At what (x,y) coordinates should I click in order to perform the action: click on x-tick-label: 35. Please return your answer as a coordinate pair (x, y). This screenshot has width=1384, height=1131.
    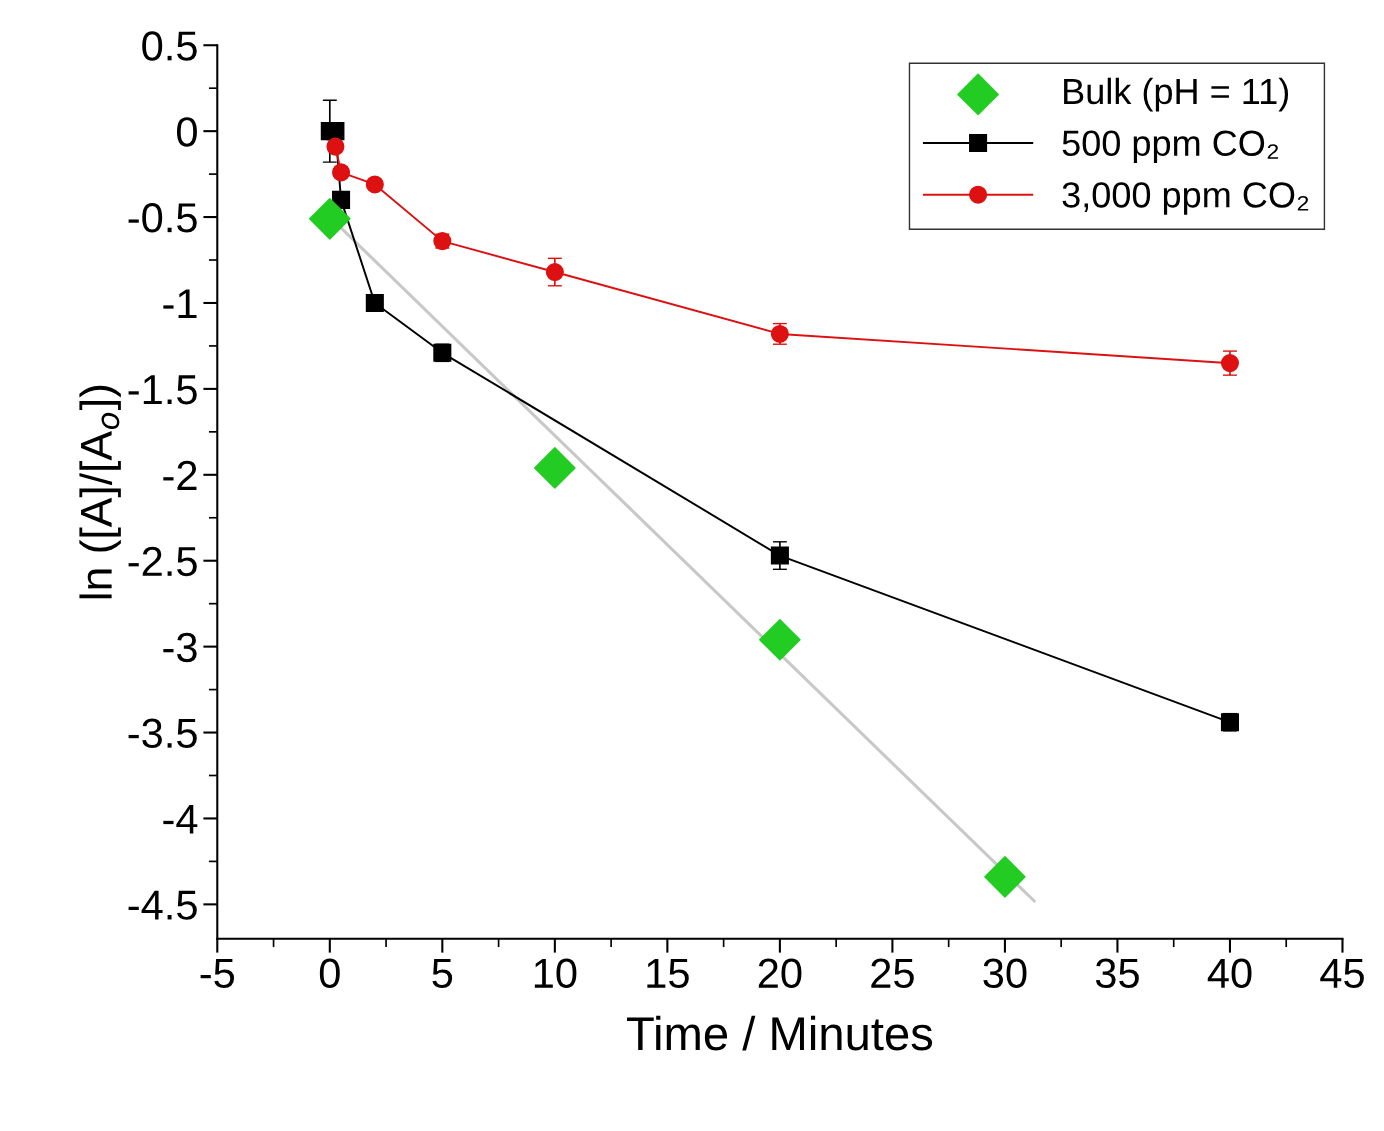
    Looking at the image, I should click on (1117, 973).